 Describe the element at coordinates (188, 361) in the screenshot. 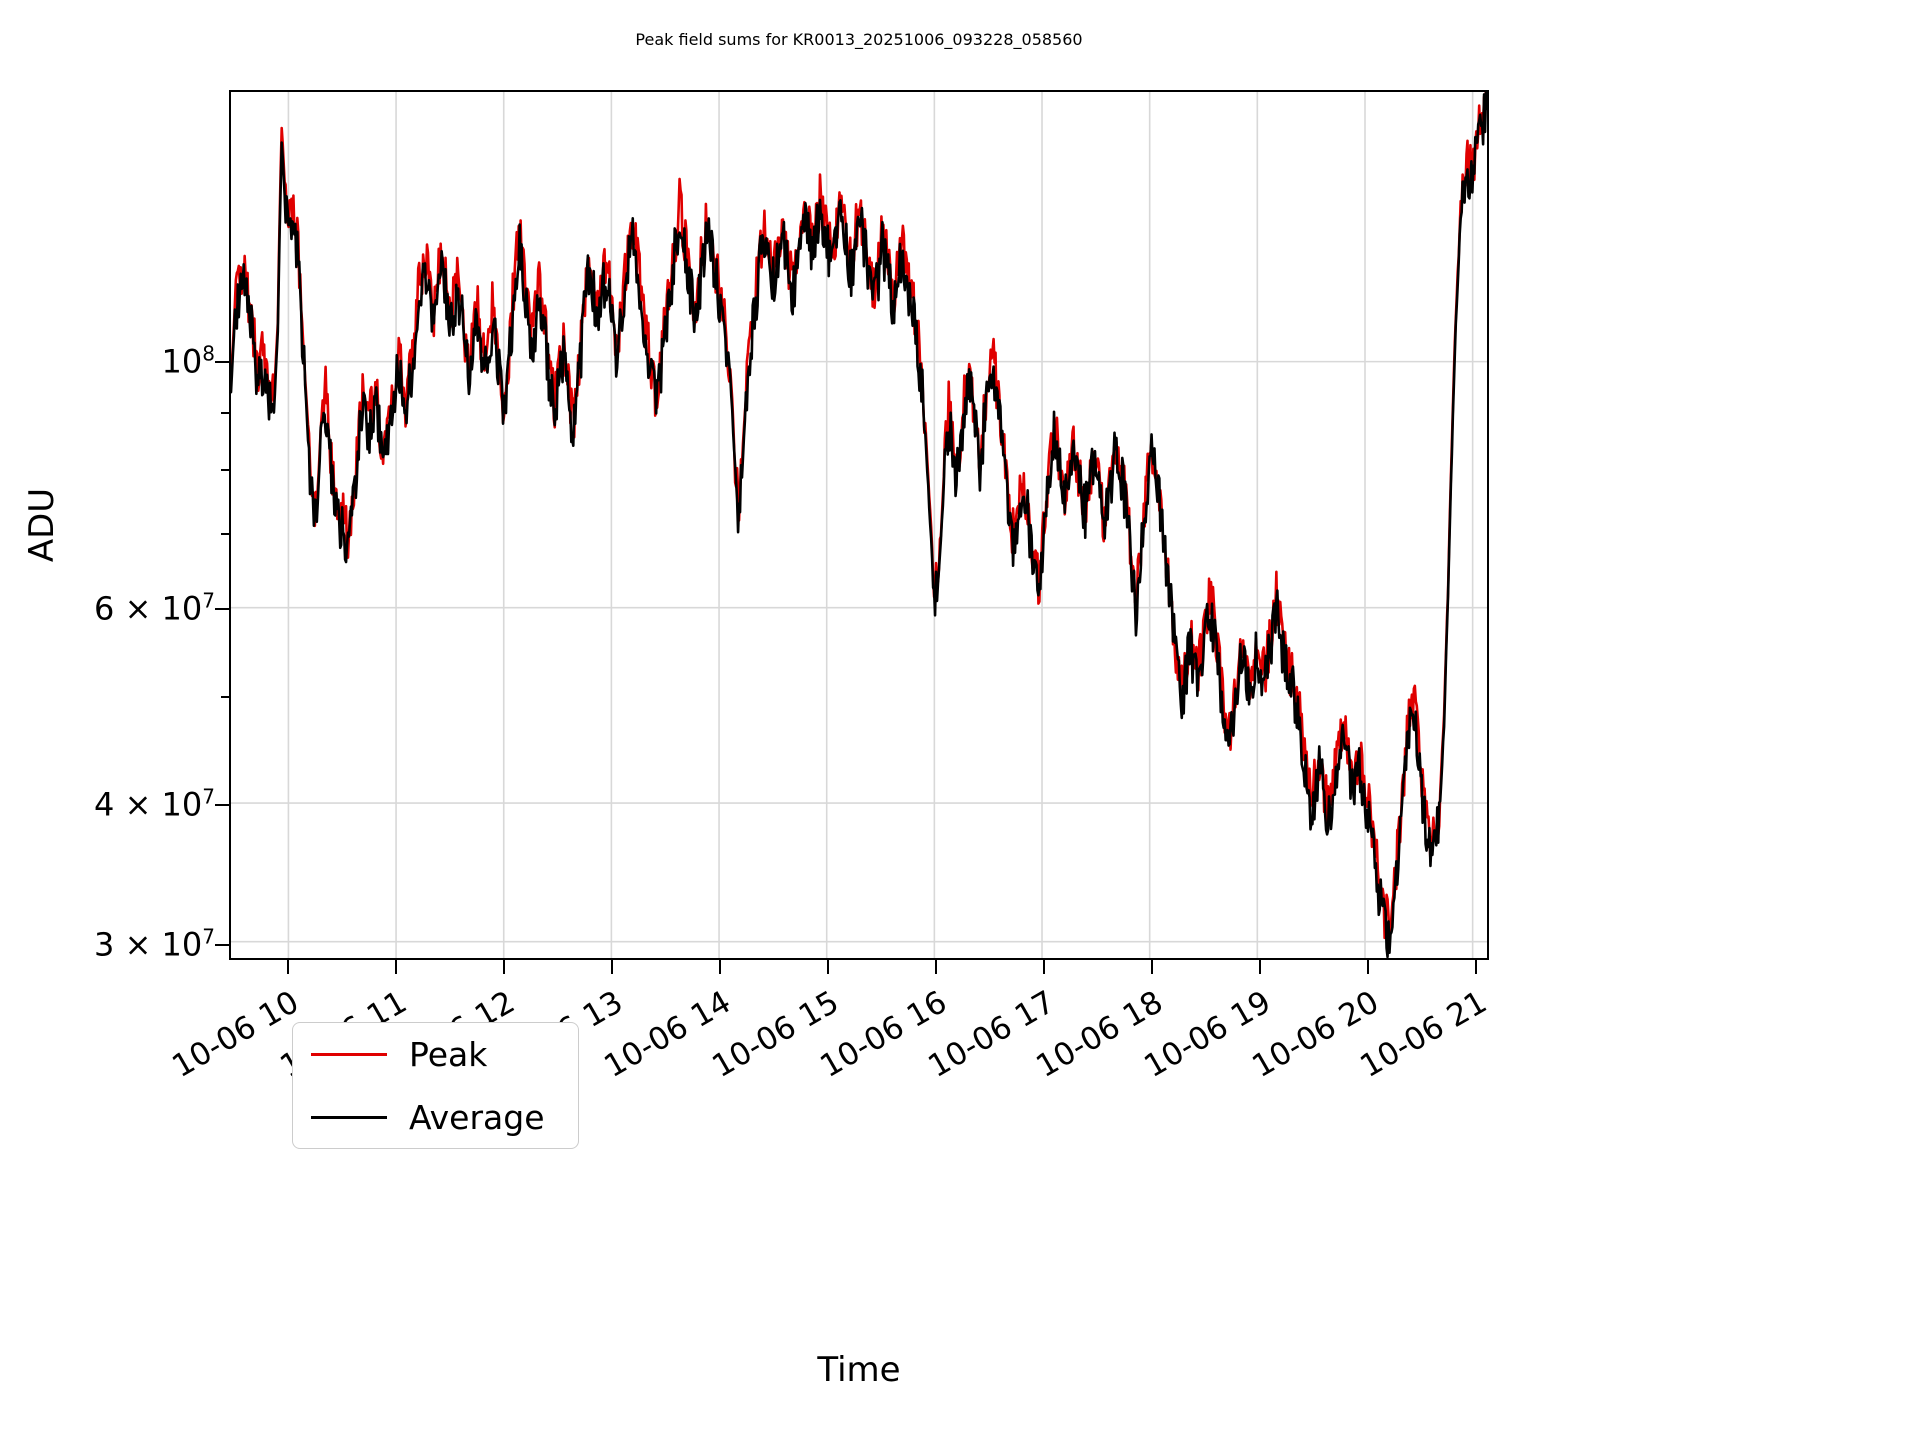

I see `y-tick-label: 108` at that location.